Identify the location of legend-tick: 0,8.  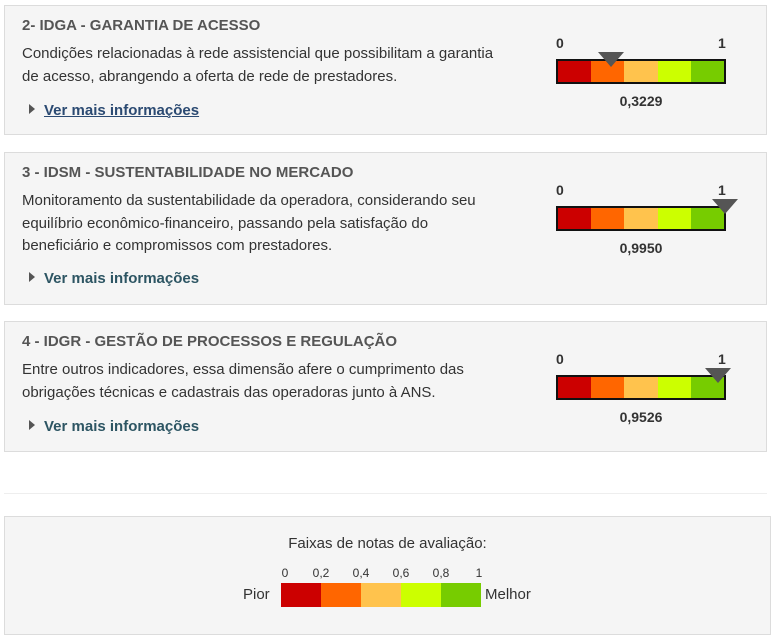
(441, 573).